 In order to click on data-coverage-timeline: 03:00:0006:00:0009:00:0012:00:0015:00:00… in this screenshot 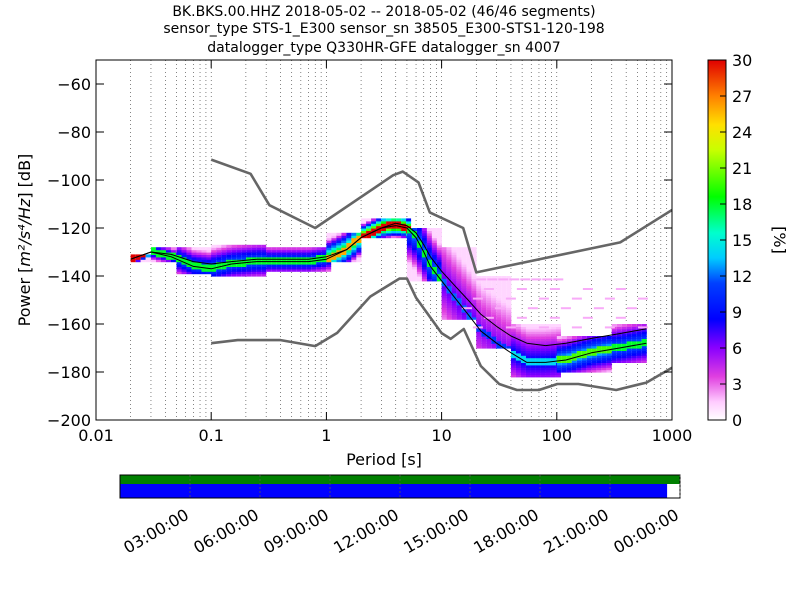, I will do `click(400, 515)`.